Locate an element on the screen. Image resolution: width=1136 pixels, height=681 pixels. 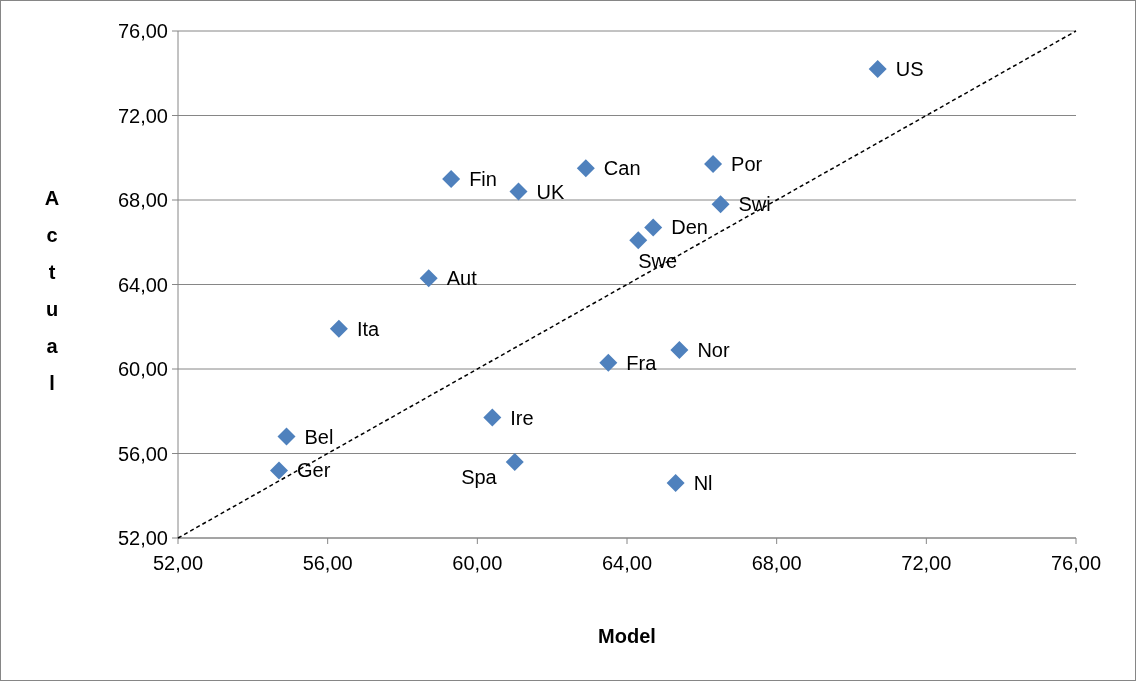
y-tick-label: 60,00 is located at coordinates (142, 369).